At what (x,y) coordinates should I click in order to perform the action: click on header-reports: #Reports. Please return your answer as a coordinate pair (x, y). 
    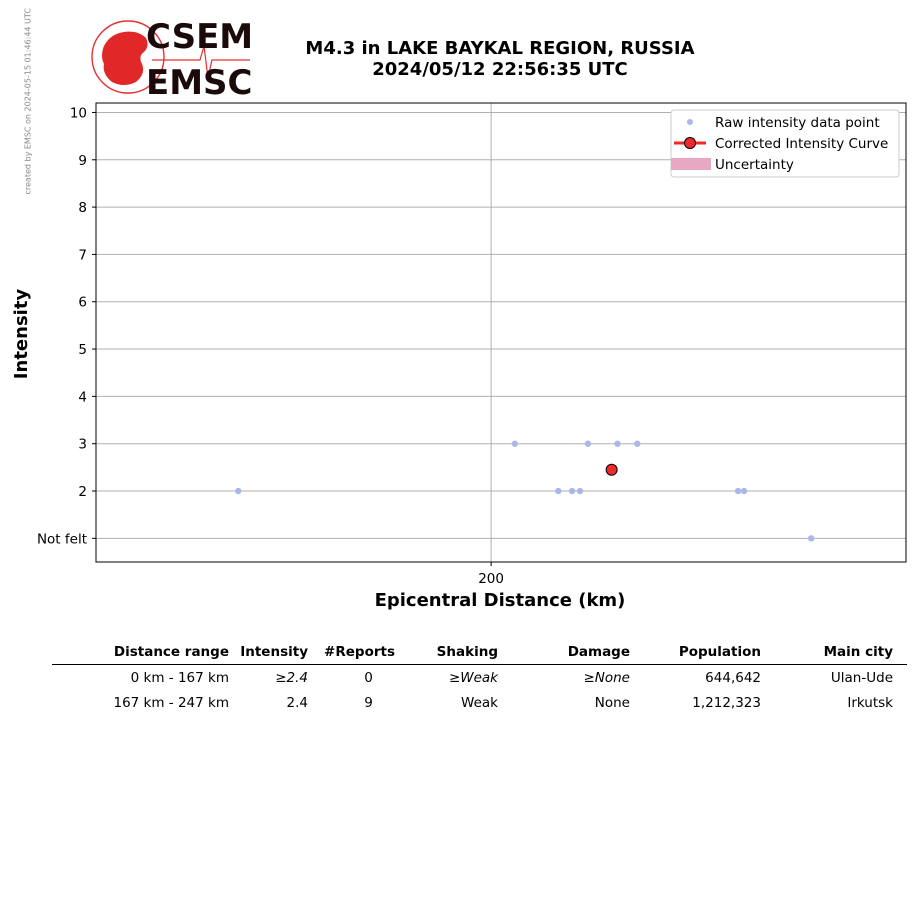
    Looking at the image, I should click on (359, 652).